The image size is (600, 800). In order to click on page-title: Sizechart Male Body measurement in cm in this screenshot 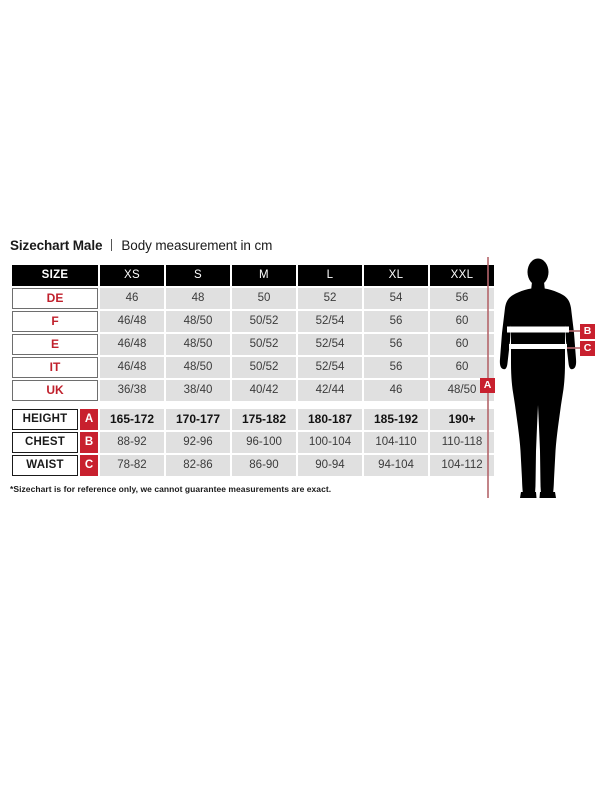, I will do `click(141, 245)`.